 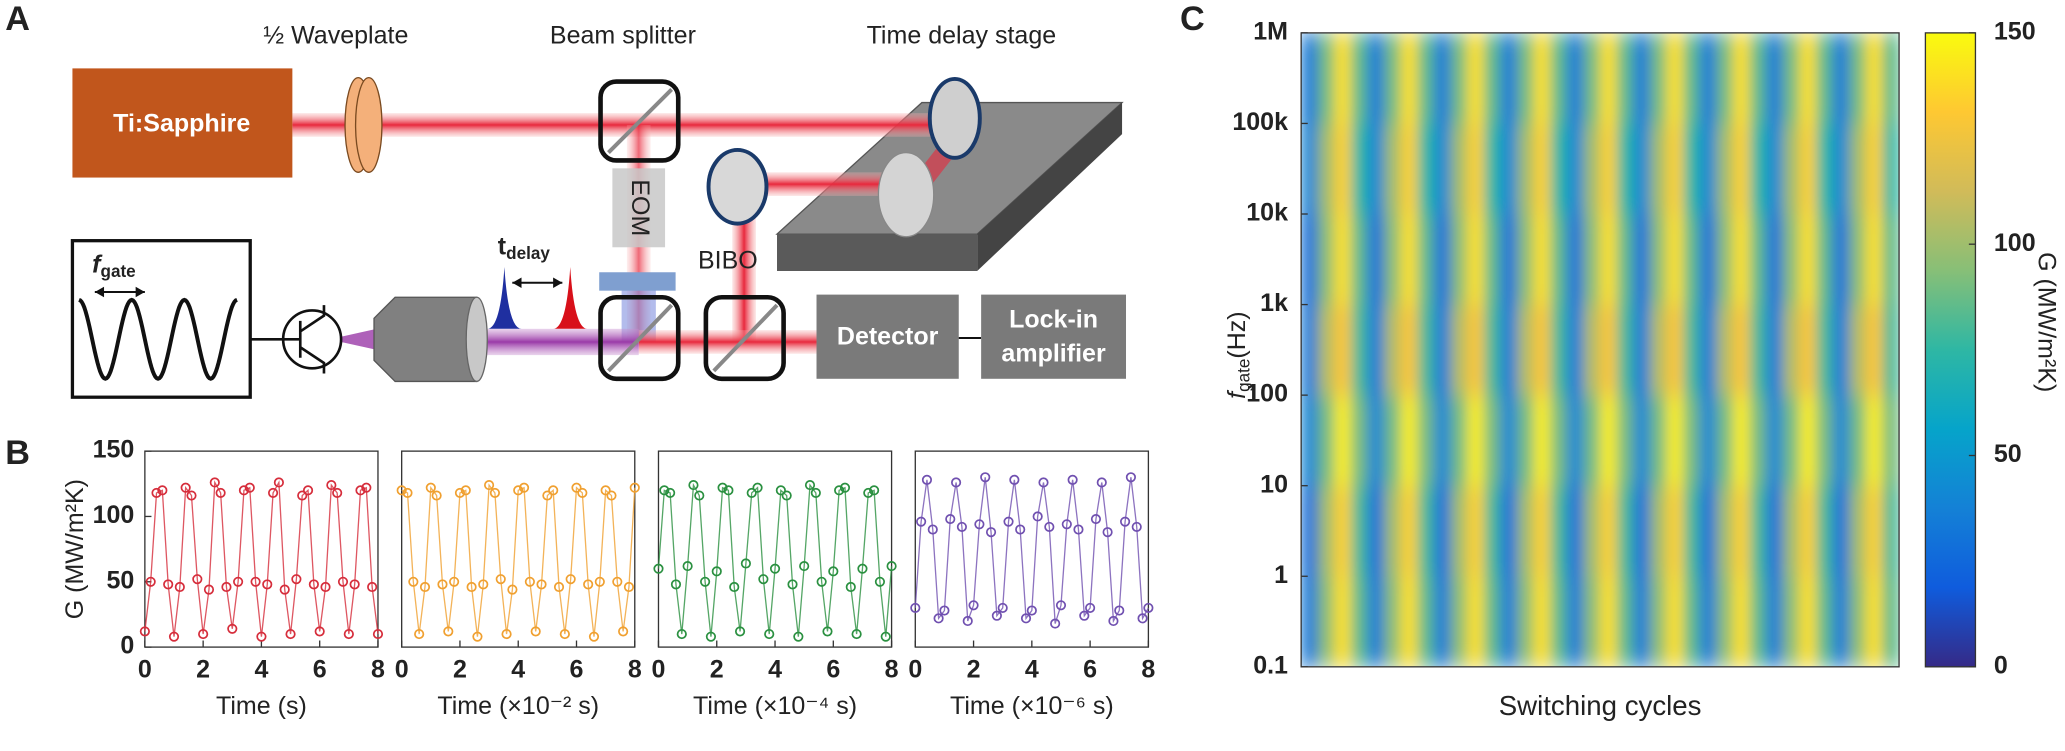 I want to click on series-line, so click(x=775, y=559).